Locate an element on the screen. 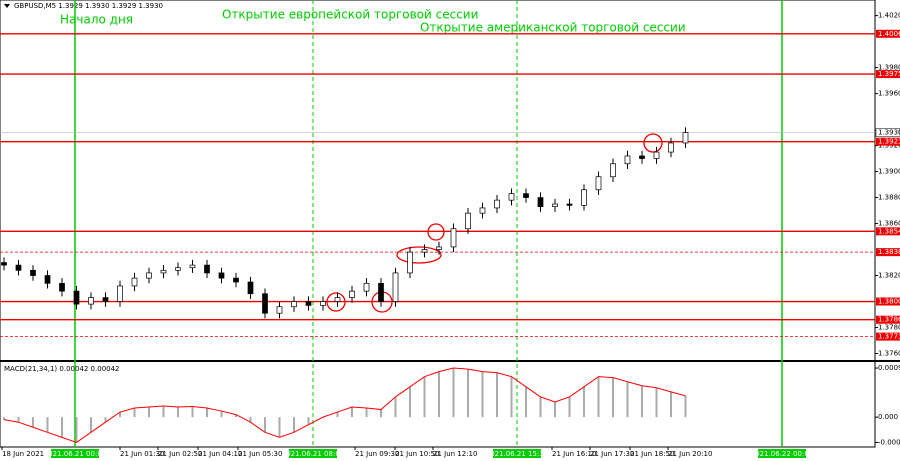  x-tick-label: 21 Jun 18:50 is located at coordinates (652, 454).